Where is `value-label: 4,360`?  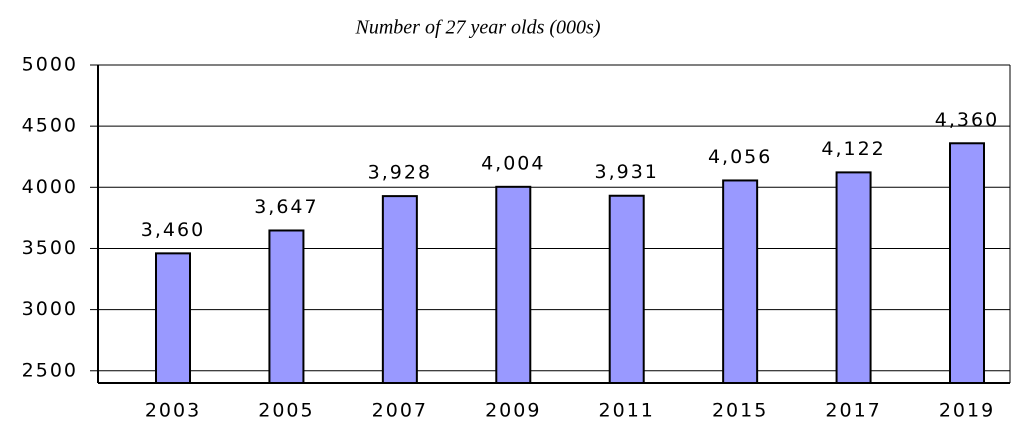 value-label: 4,360 is located at coordinates (967, 120).